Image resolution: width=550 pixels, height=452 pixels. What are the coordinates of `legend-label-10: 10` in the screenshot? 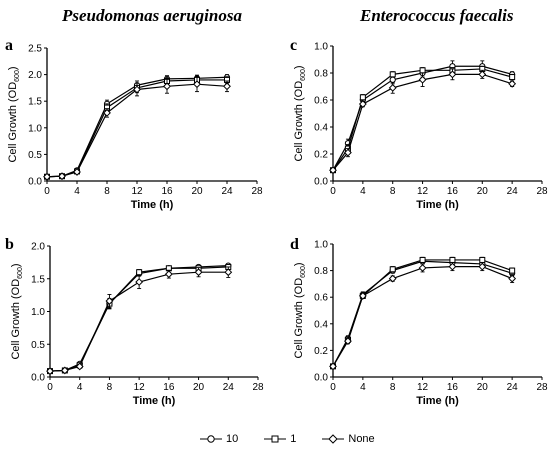 It's located at (232, 439).